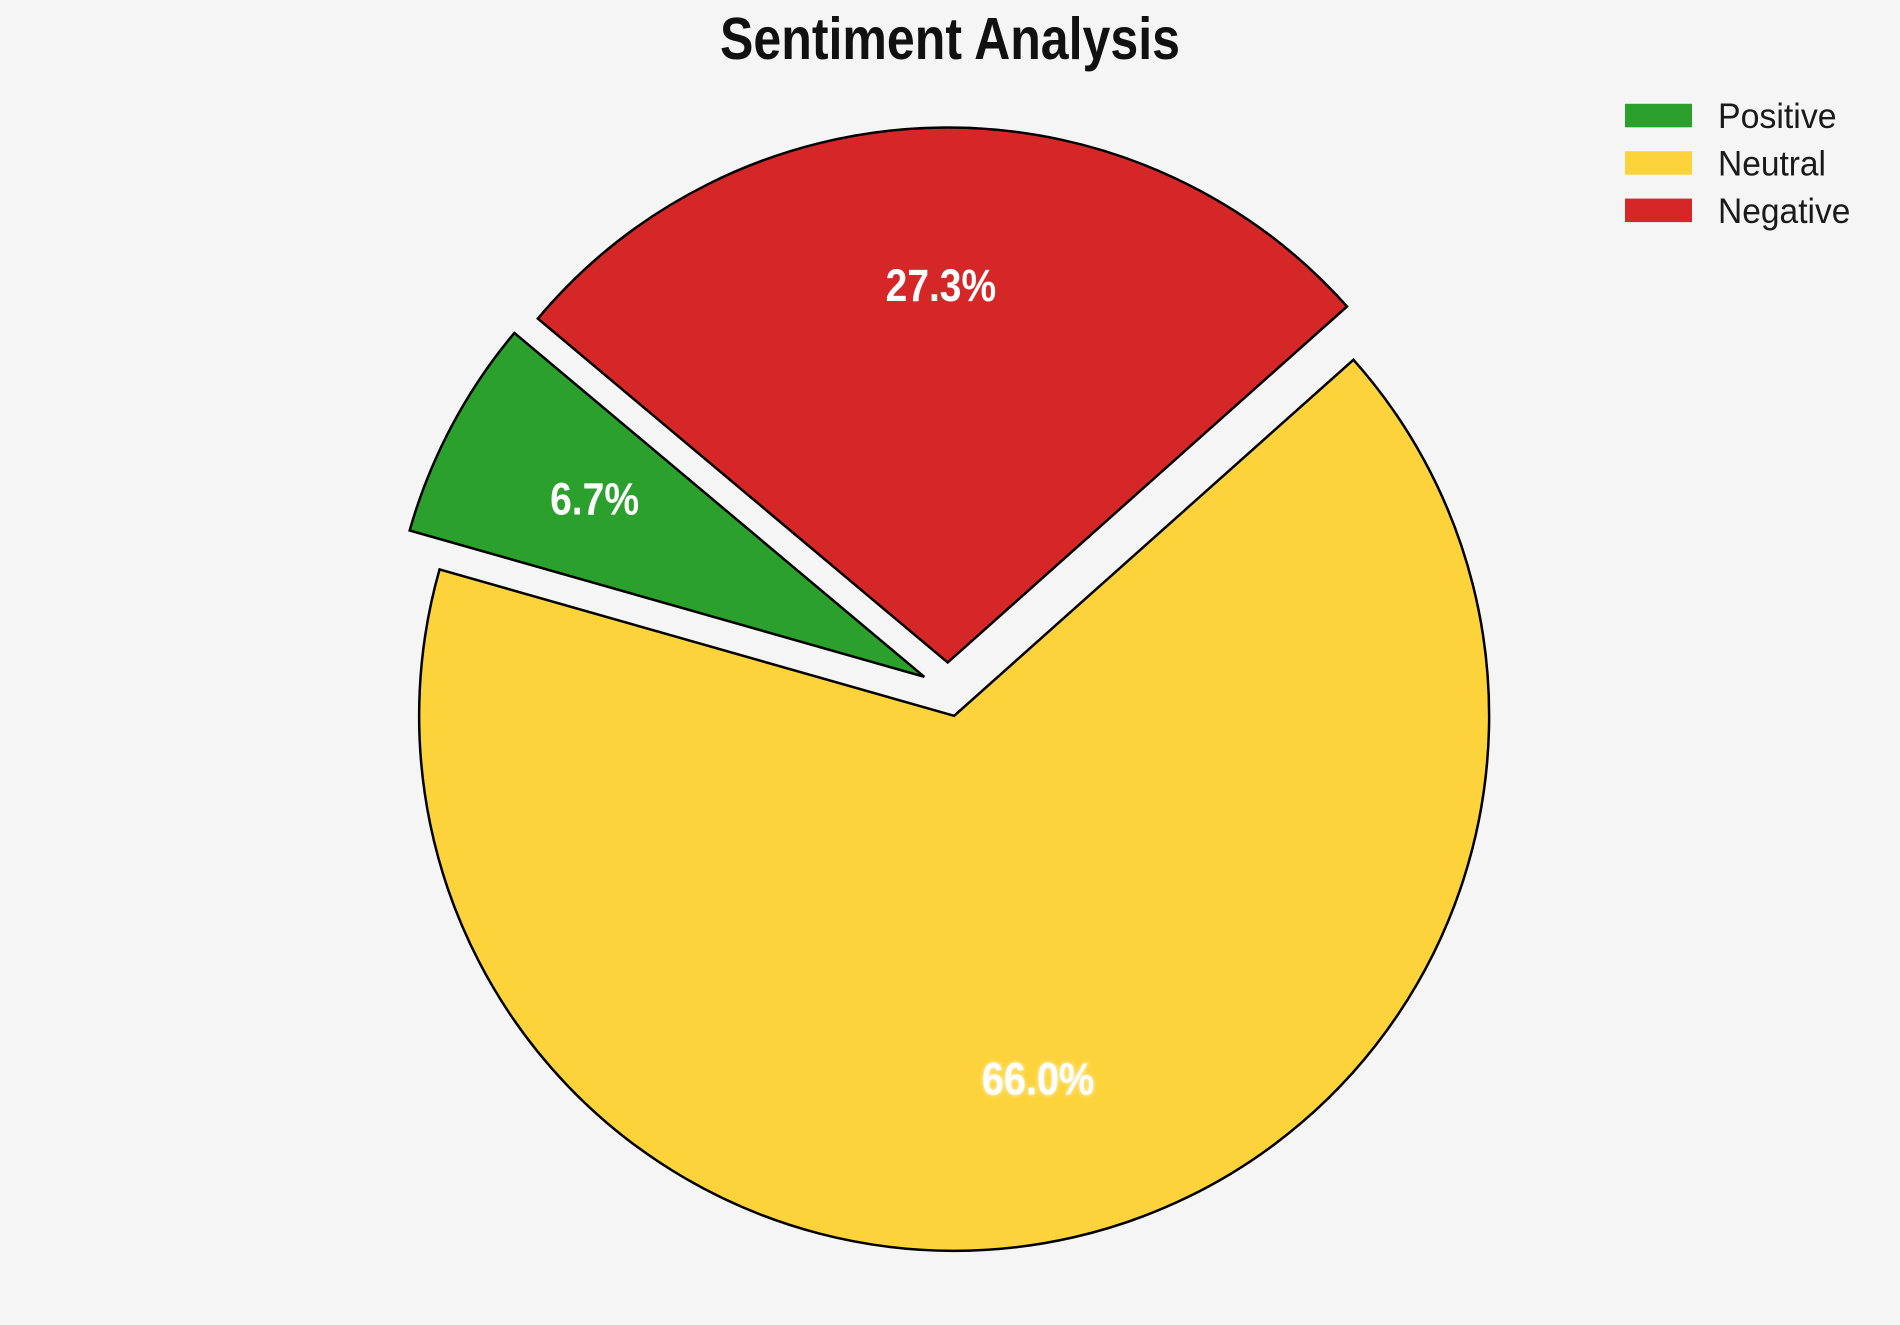 This screenshot has width=1900, height=1325. I want to click on svg-text: 6.7%, so click(594, 499).